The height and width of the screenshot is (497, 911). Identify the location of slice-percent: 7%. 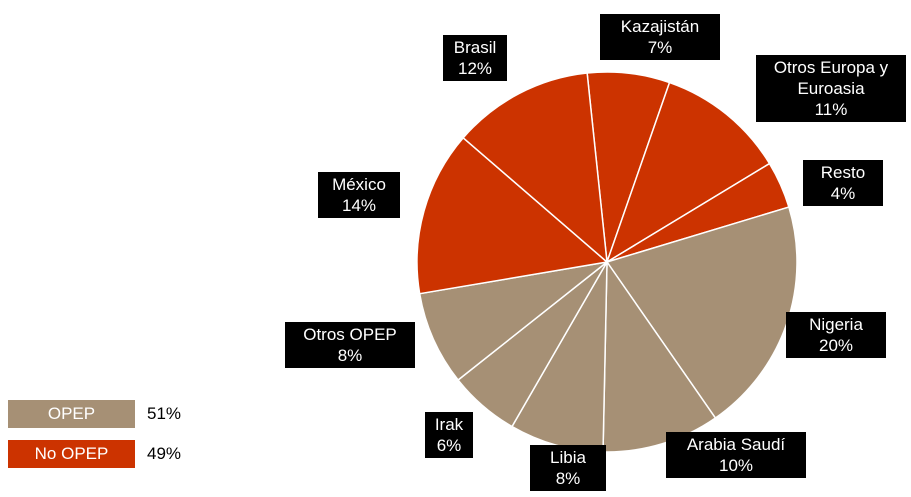
(660, 47).